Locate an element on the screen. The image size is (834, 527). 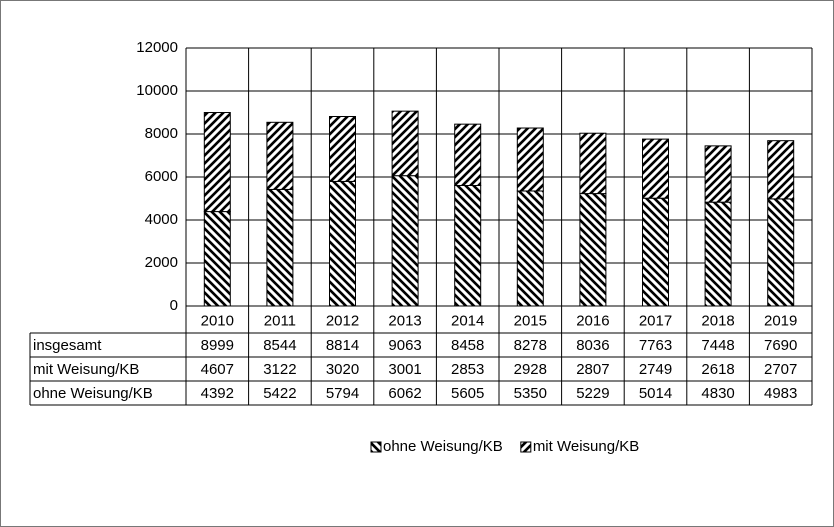
table-cell: 5794 is located at coordinates (342, 393).